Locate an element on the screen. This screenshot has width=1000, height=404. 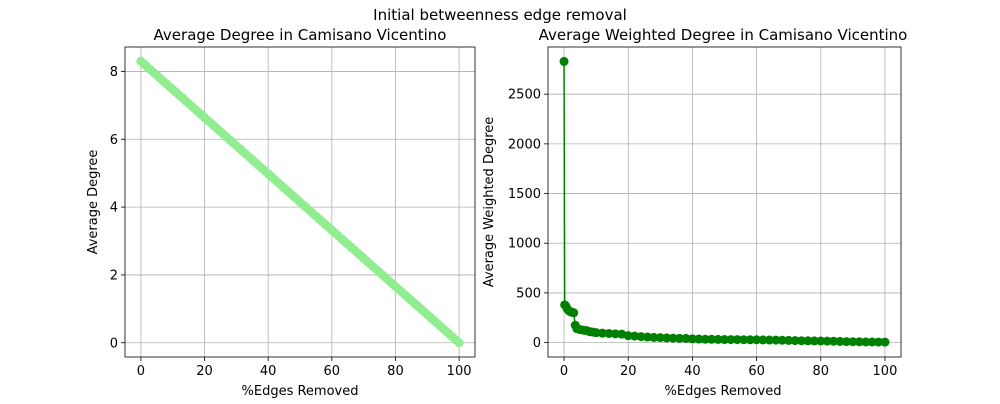
right-y-axis-label: Average Weighted Degree is located at coordinates (489, 202).